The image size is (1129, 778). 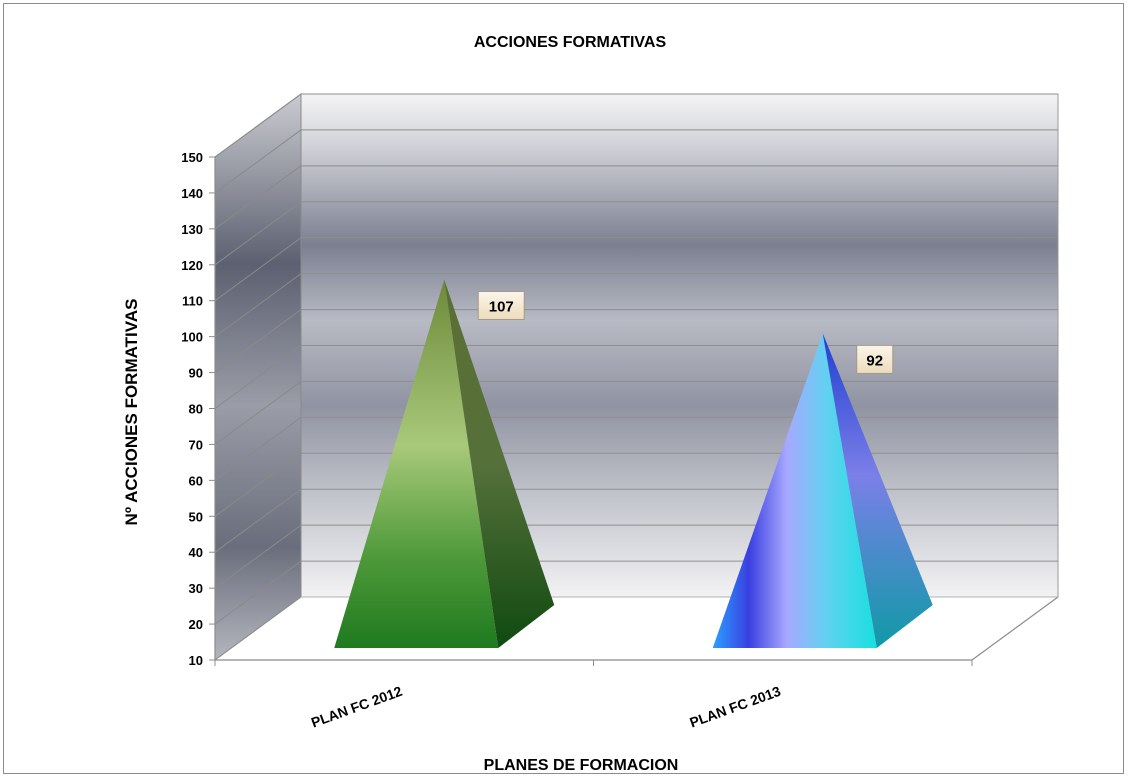 What do you see at coordinates (196, 480) in the screenshot?
I see `y-tick-label: 60` at bounding box center [196, 480].